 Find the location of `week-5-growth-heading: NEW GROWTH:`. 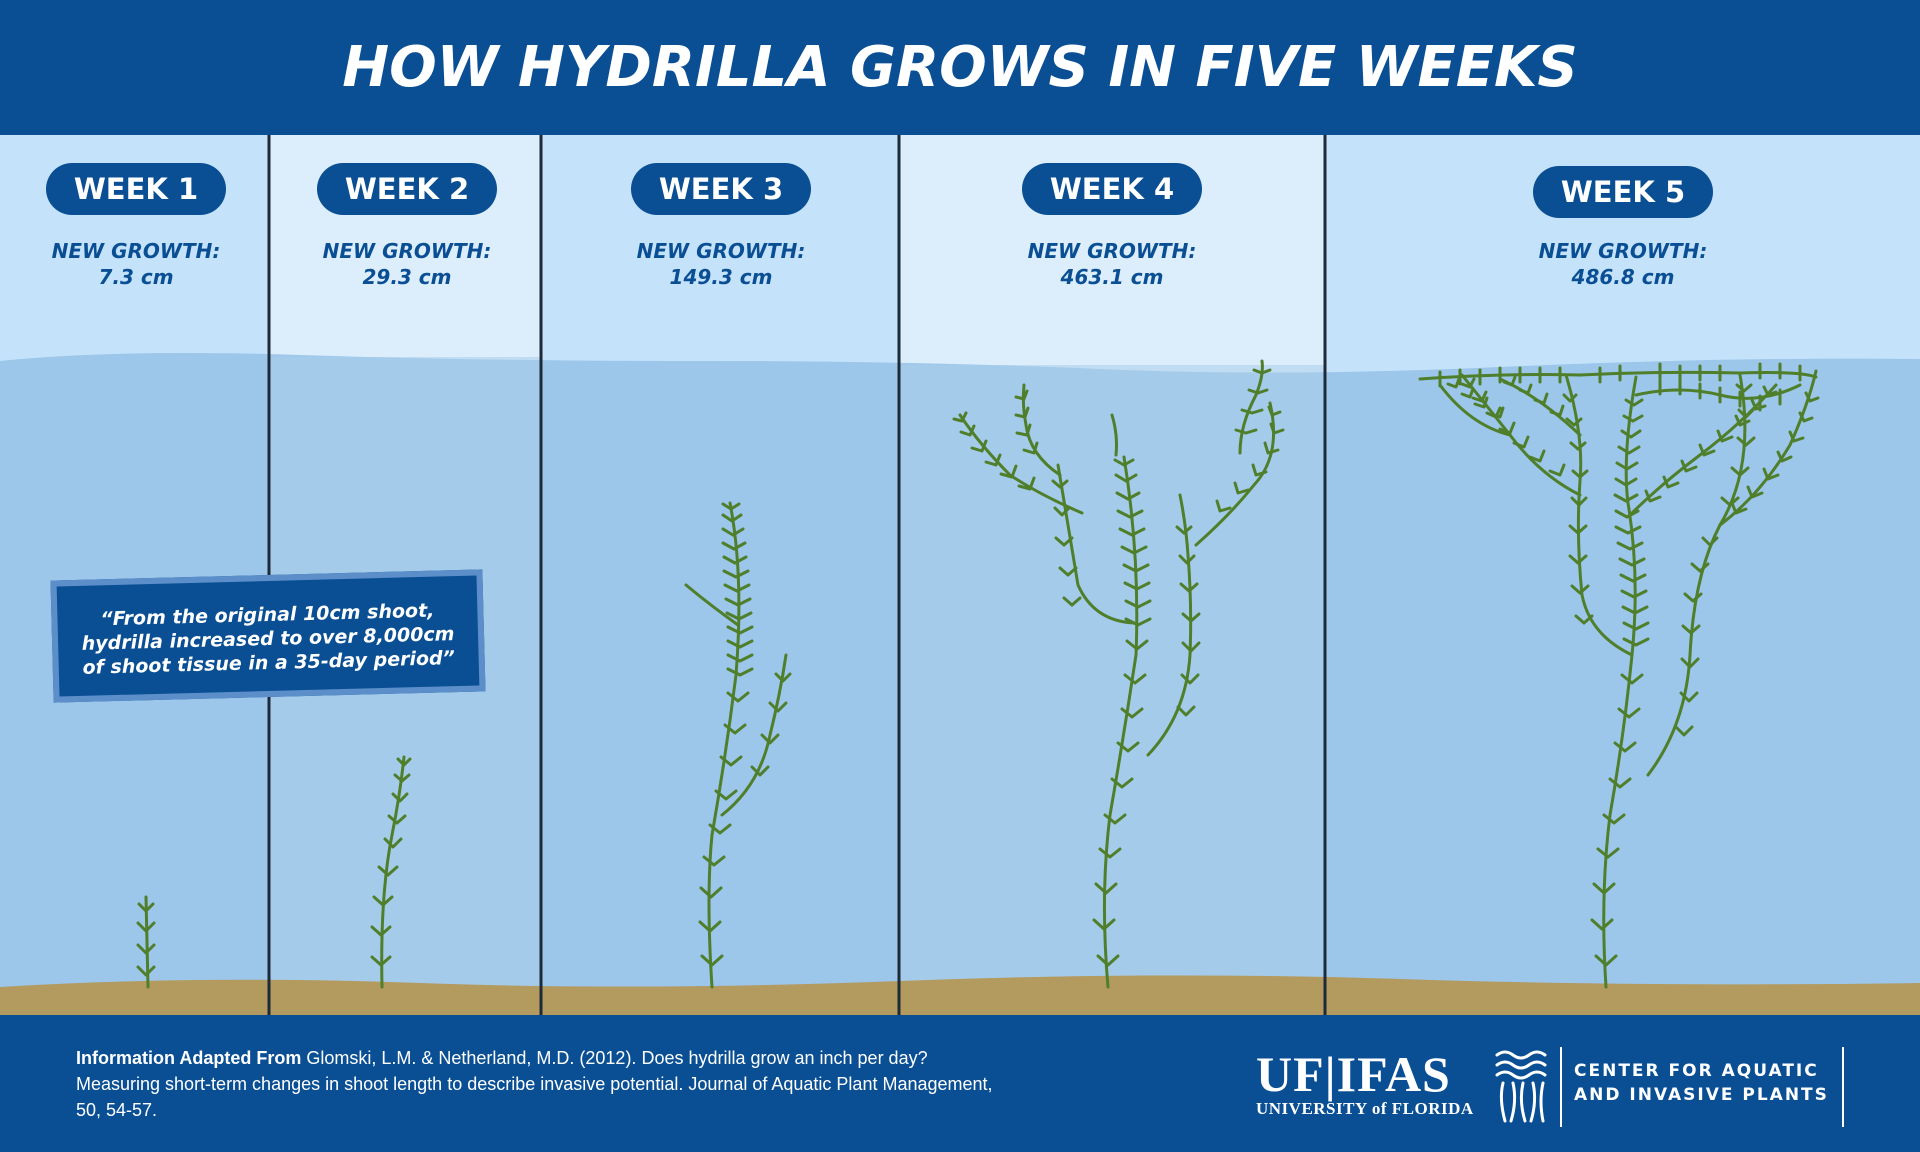

week-5-growth-heading: NEW GROWTH: is located at coordinates (1623, 251).